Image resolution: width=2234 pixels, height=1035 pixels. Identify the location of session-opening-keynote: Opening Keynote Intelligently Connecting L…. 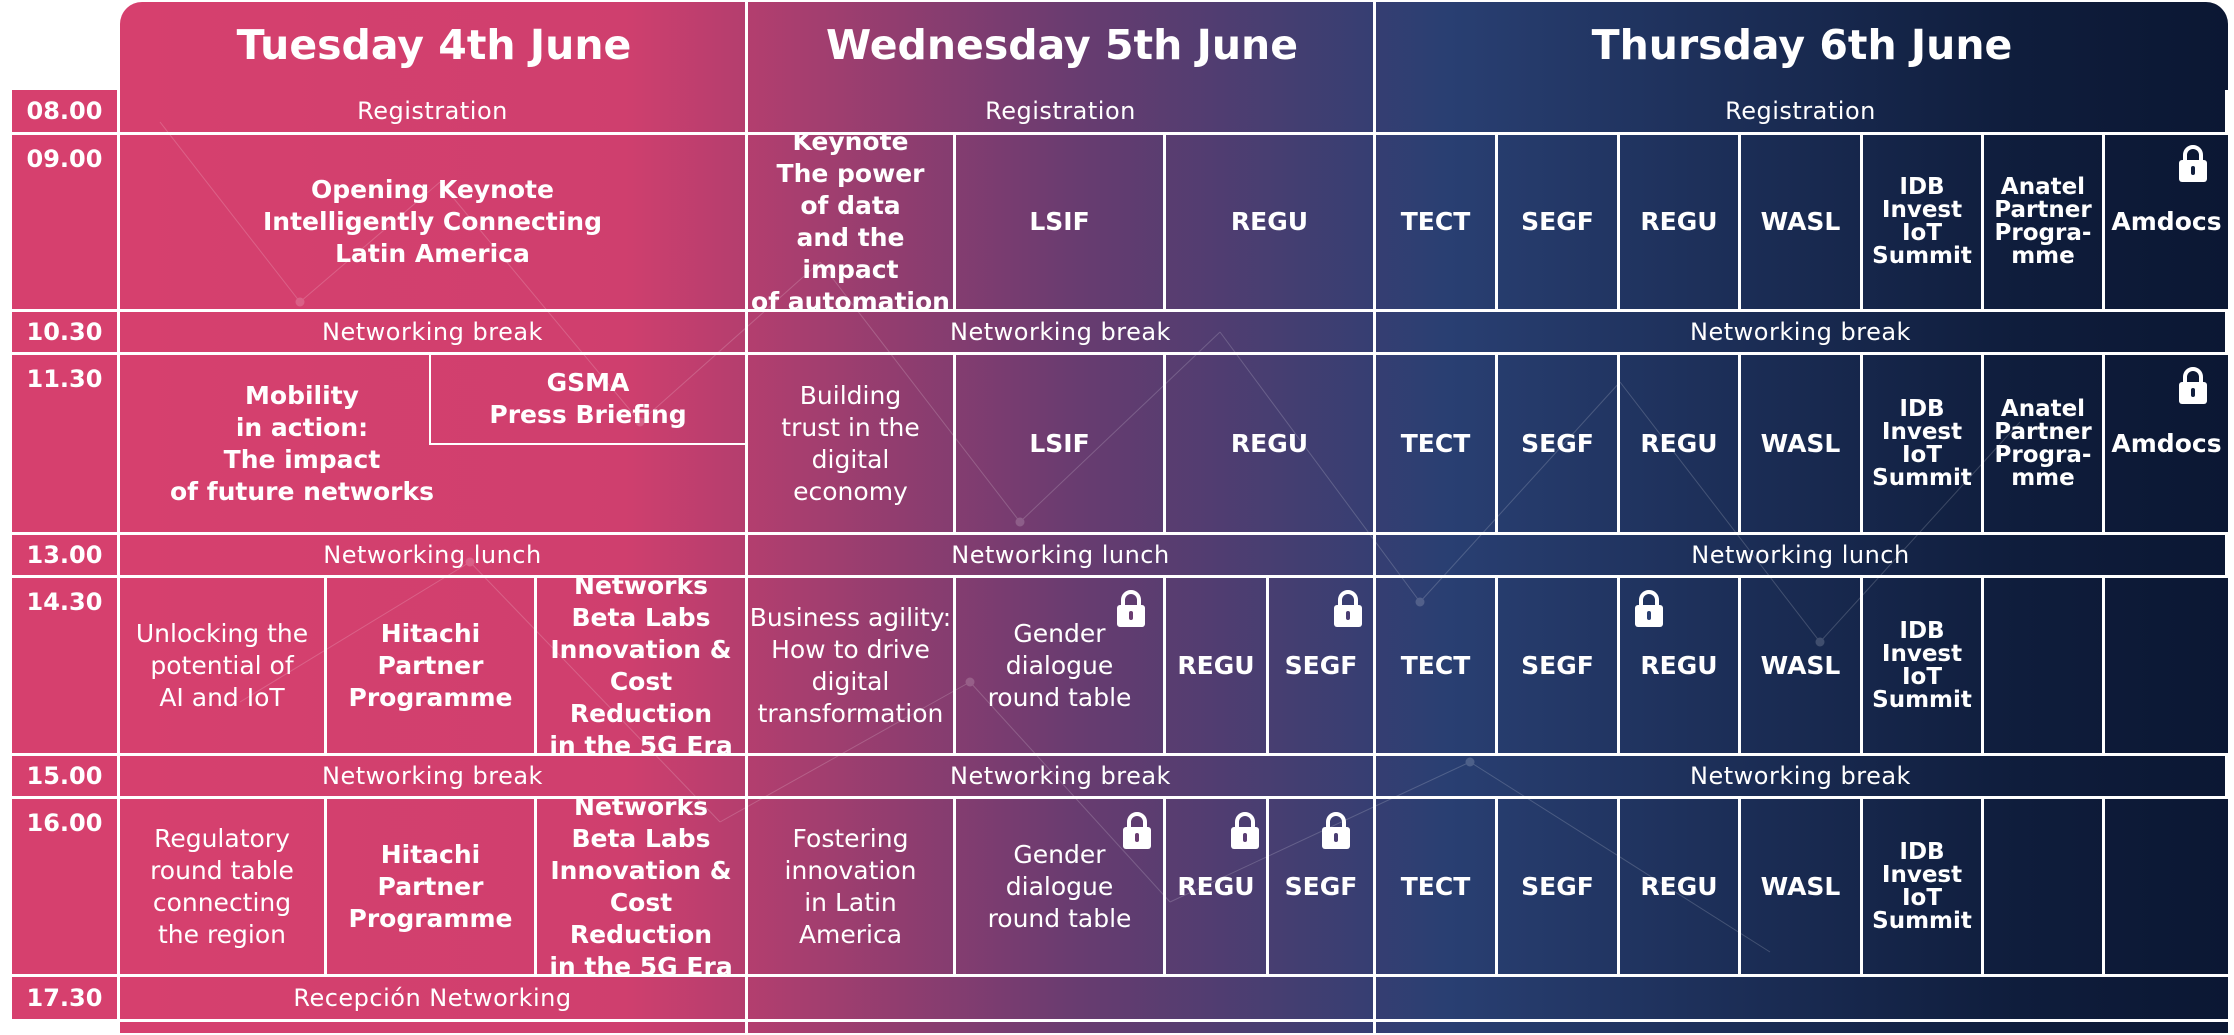
(434, 223).